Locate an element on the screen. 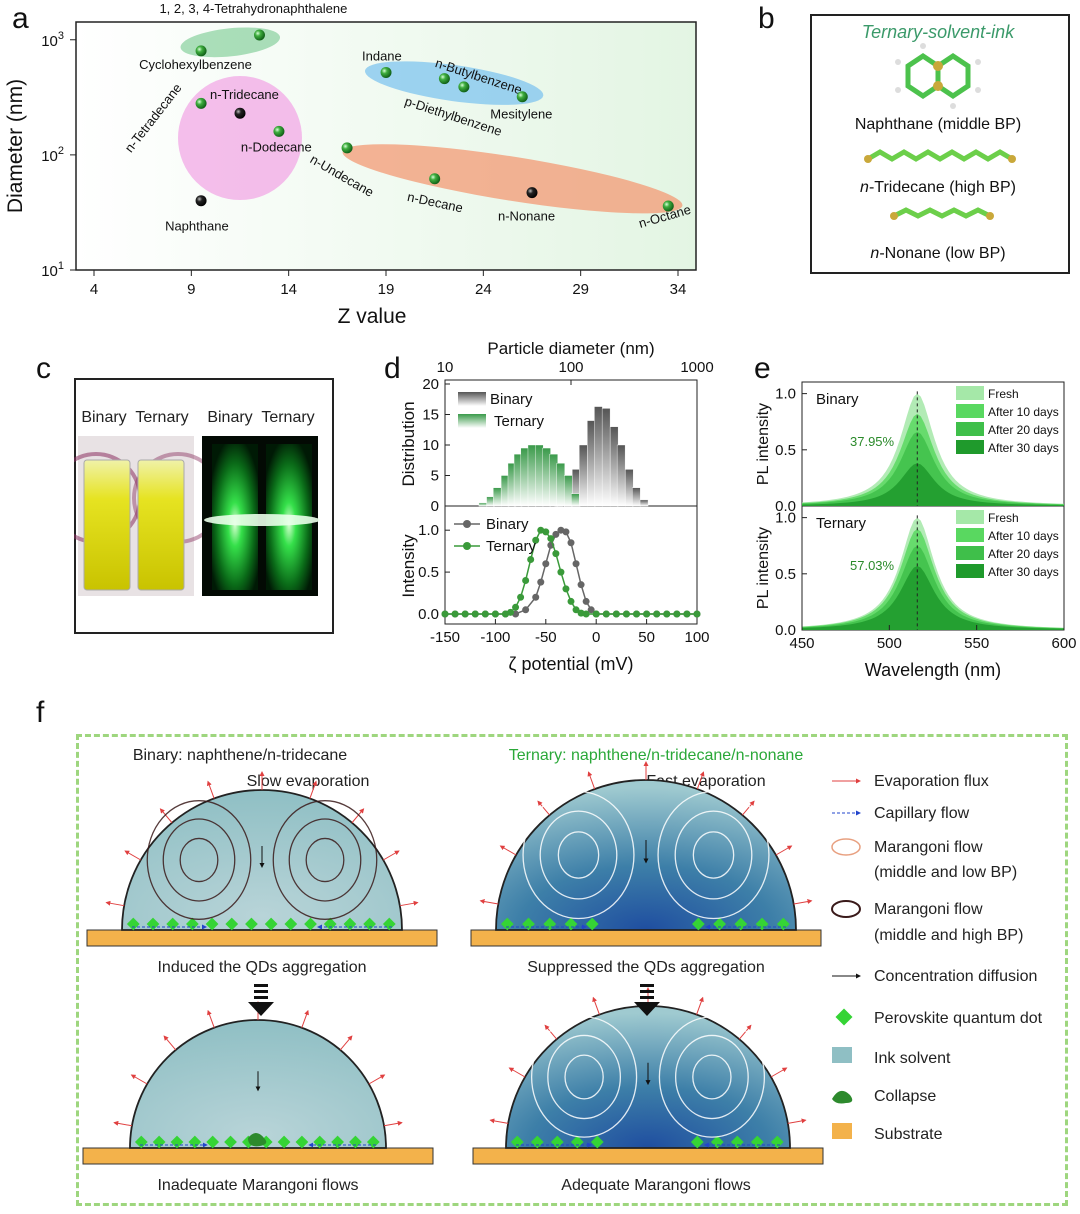  d-top-ytick: 20 is located at coordinates (430, 384).